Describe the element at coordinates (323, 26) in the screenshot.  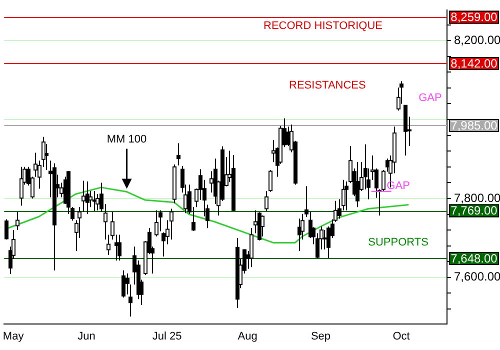
I see `annotation: RECORD HISTORIQUE` at that location.